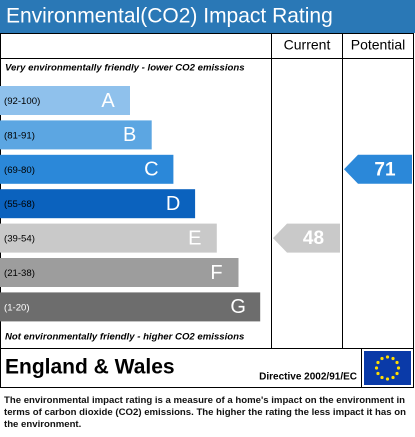 This screenshot has width=415, height=437. Describe the element at coordinates (129, 135) in the screenshot. I see `band-letter: B` at that location.